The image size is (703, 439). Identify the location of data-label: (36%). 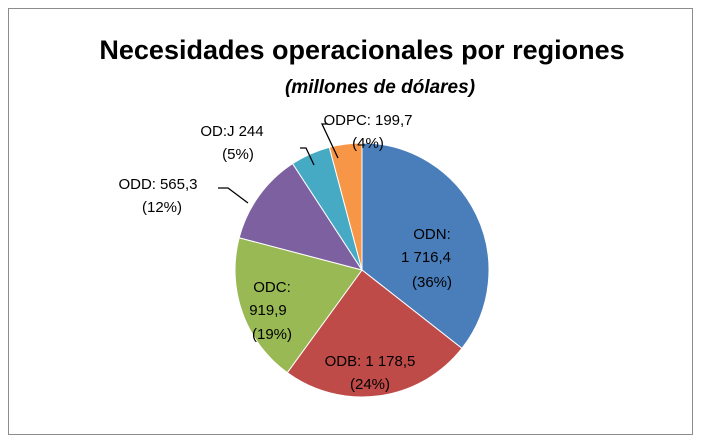
(432, 282).